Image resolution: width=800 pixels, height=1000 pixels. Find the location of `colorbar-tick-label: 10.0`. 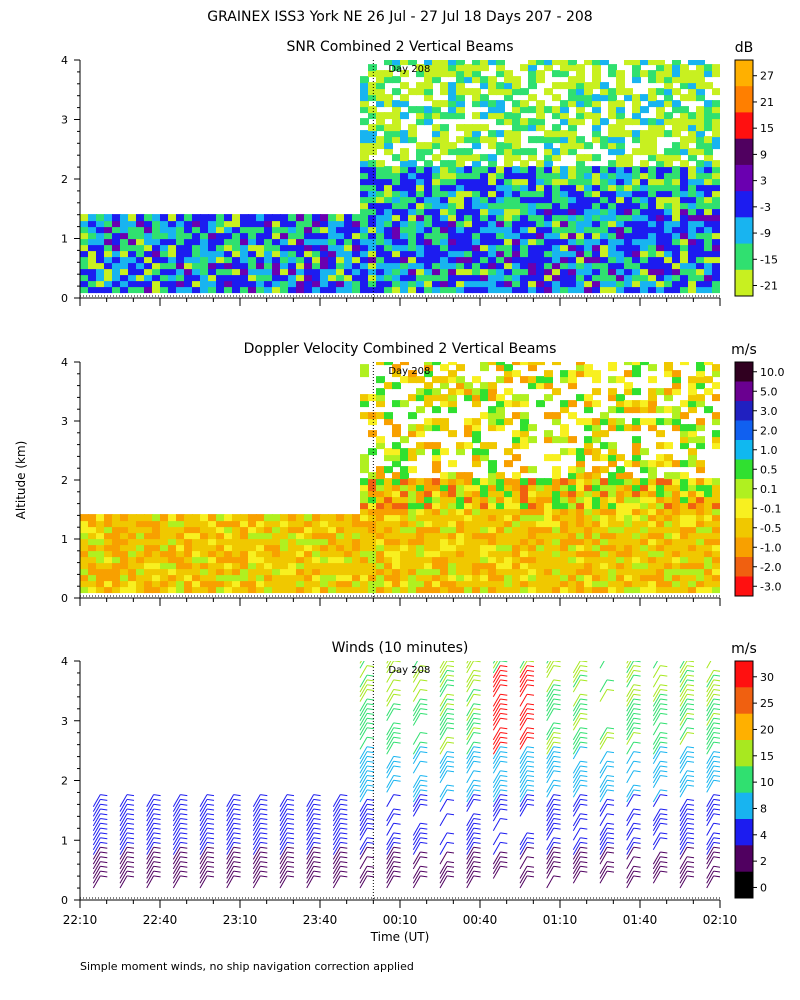

colorbar-tick-label: 10.0 is located at coordinates (772, 372).